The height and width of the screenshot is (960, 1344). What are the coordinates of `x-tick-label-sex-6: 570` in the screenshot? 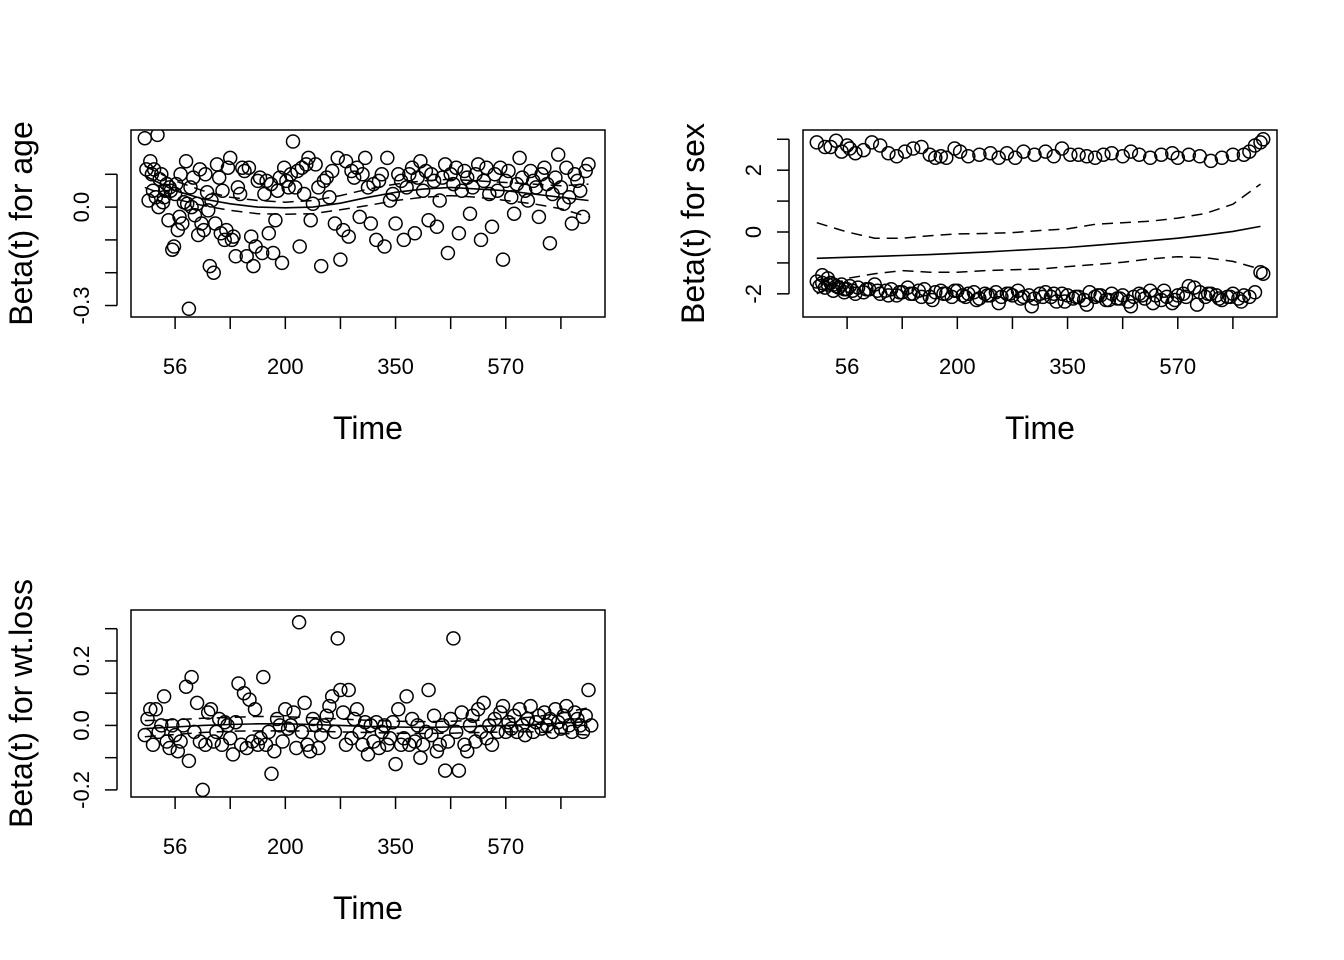 It's located at (1177, 366).